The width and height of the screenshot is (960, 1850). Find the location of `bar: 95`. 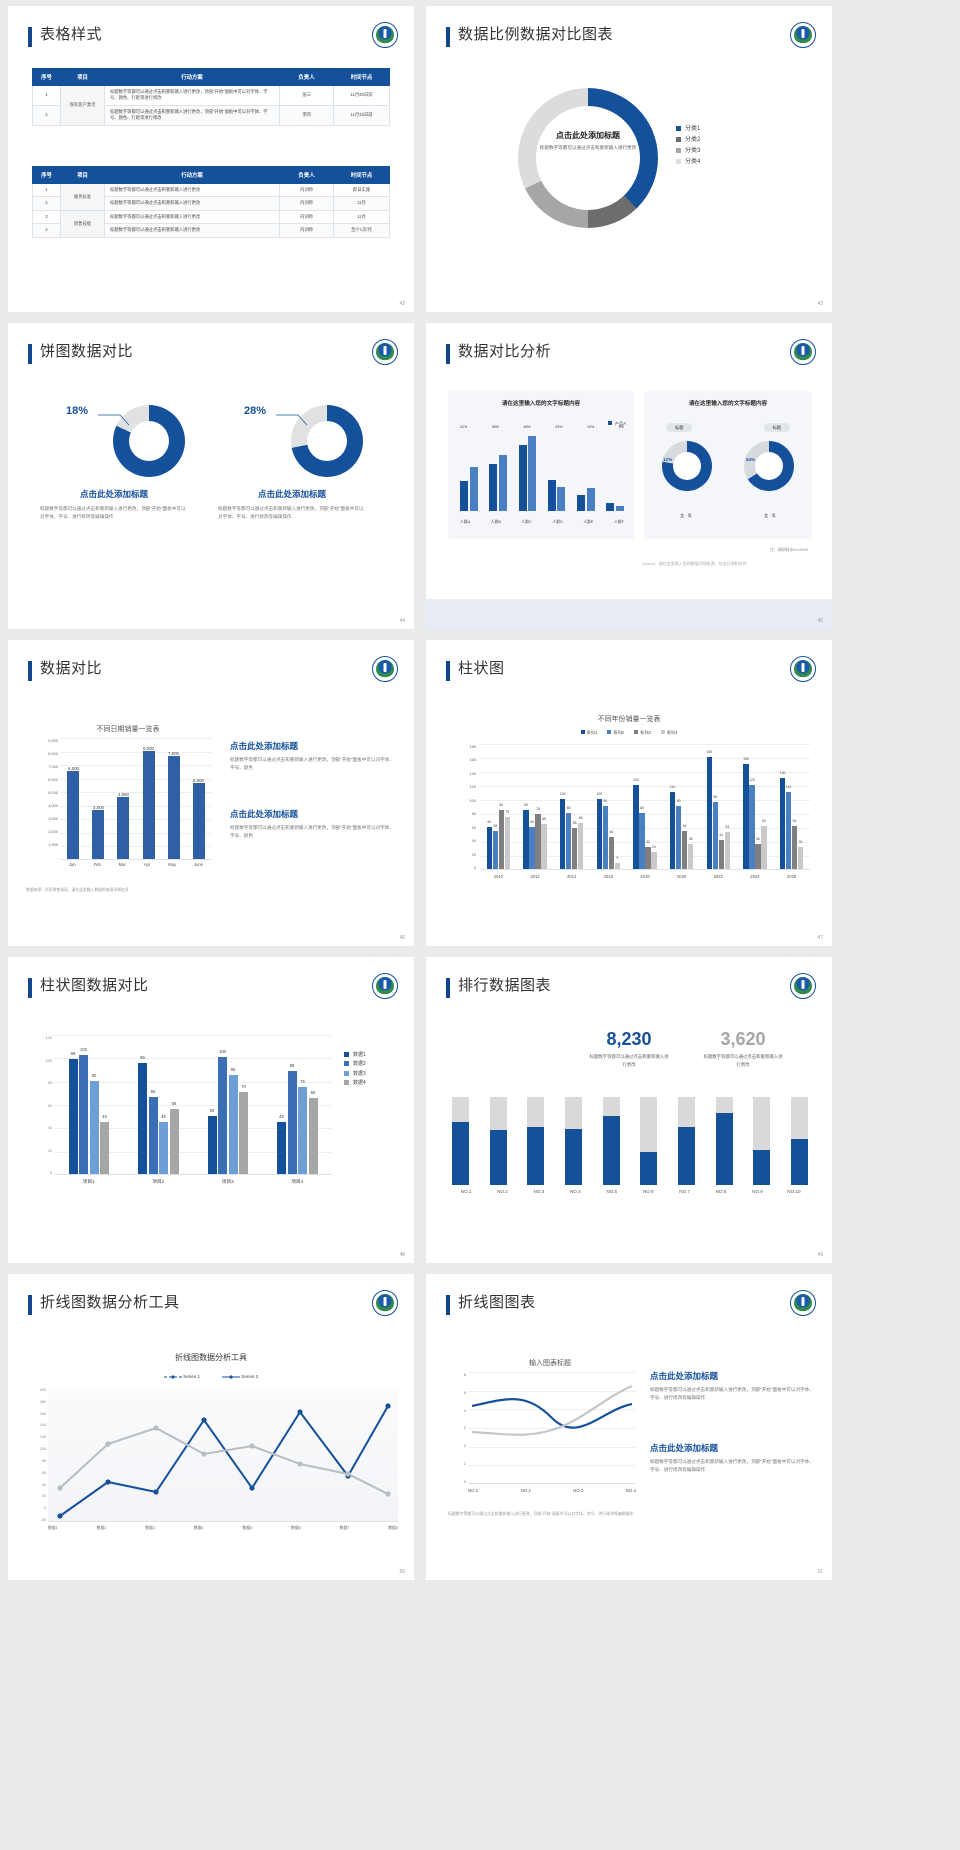

bar: 95 is located at coordinates (142, 1114).